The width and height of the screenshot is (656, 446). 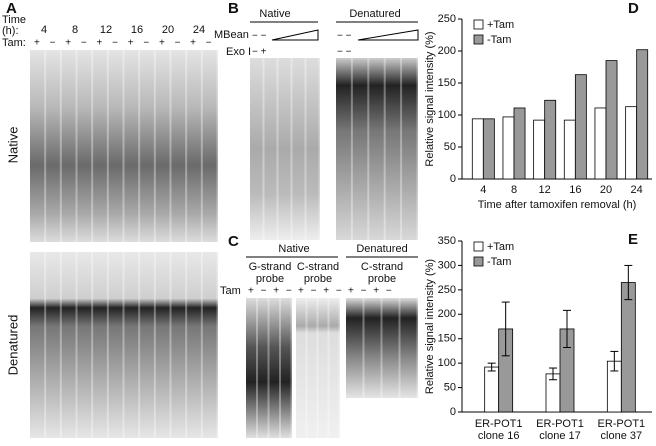 What do you see at coordinates (44, 30) in the screenshot?
I see `time-label: 4` at bounding box center [44, 30].